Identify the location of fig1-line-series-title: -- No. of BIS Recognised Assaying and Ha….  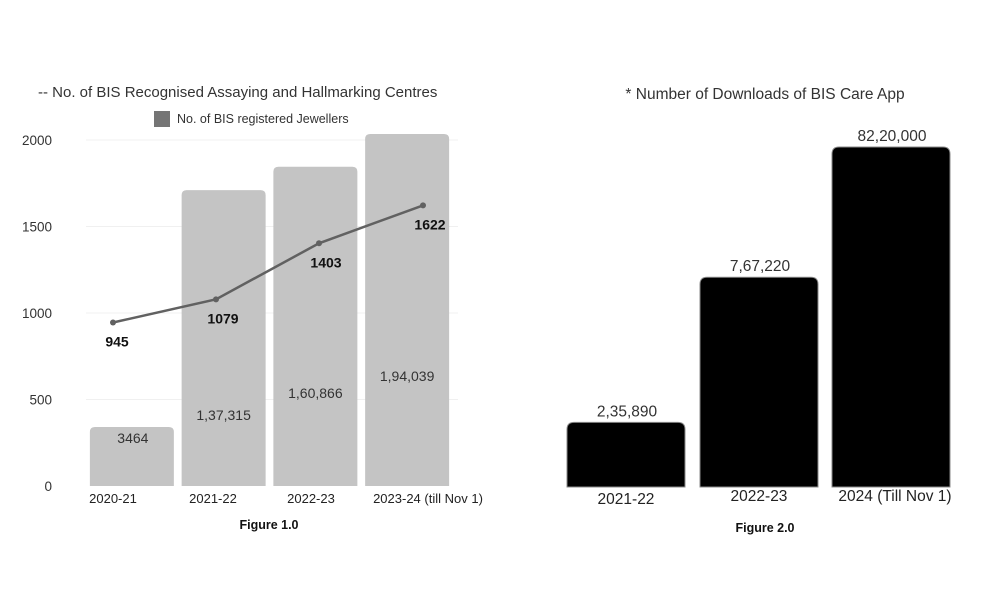
(237, 92).